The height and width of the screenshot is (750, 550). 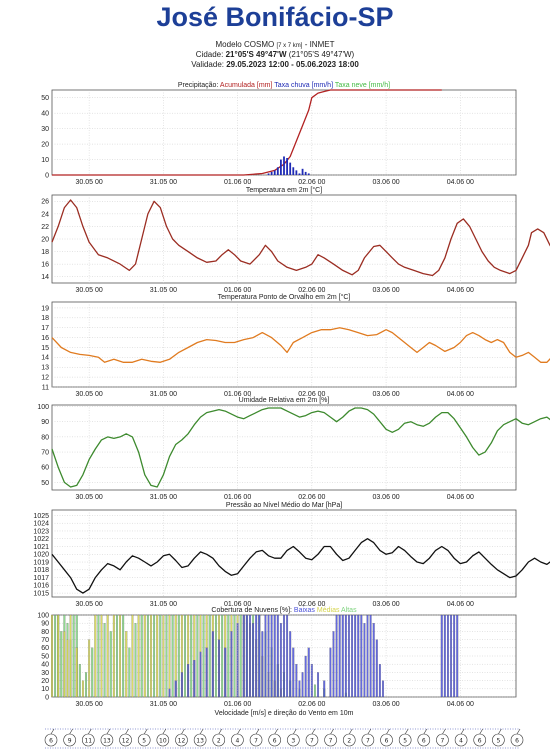 I want to click on wind-speed-13: 3, so click(x=293, y=741).